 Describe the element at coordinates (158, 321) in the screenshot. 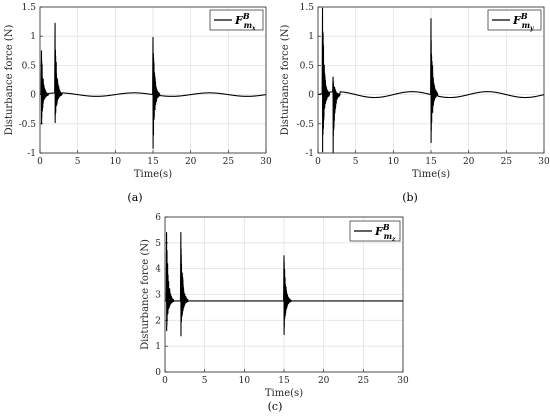

I see `y-tick-label: 2` at that location.